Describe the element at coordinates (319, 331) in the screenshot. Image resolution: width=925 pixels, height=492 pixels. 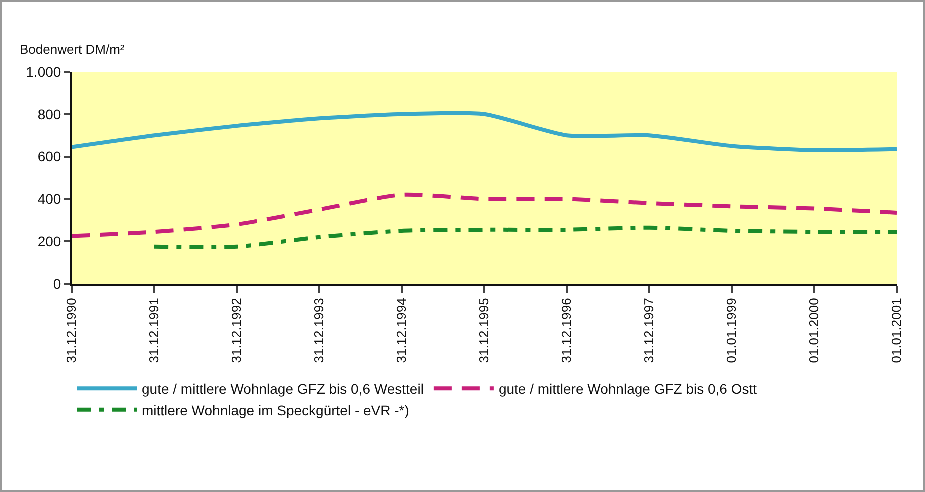
I see `x-tick-label: 31.12.1993` at that location.